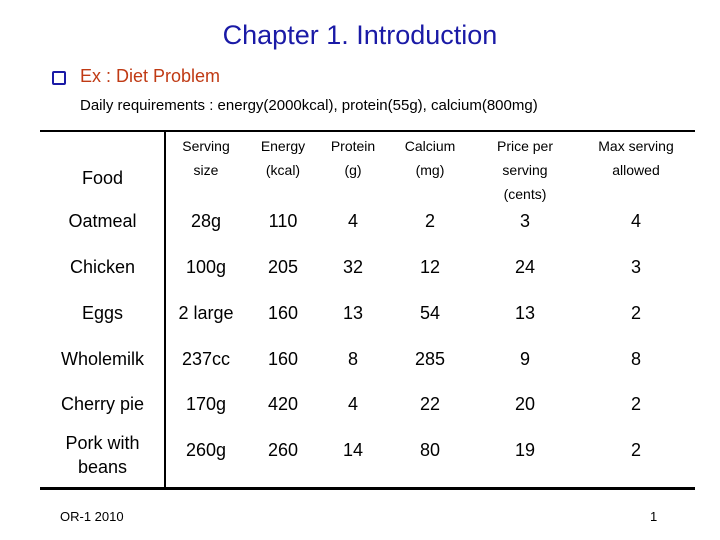 This screenshot has height=540, width=720. What do you see at coordinates (430, 312) in the screenshot?
I see `cell-calcium: 54` at bounding box center [430, 312].